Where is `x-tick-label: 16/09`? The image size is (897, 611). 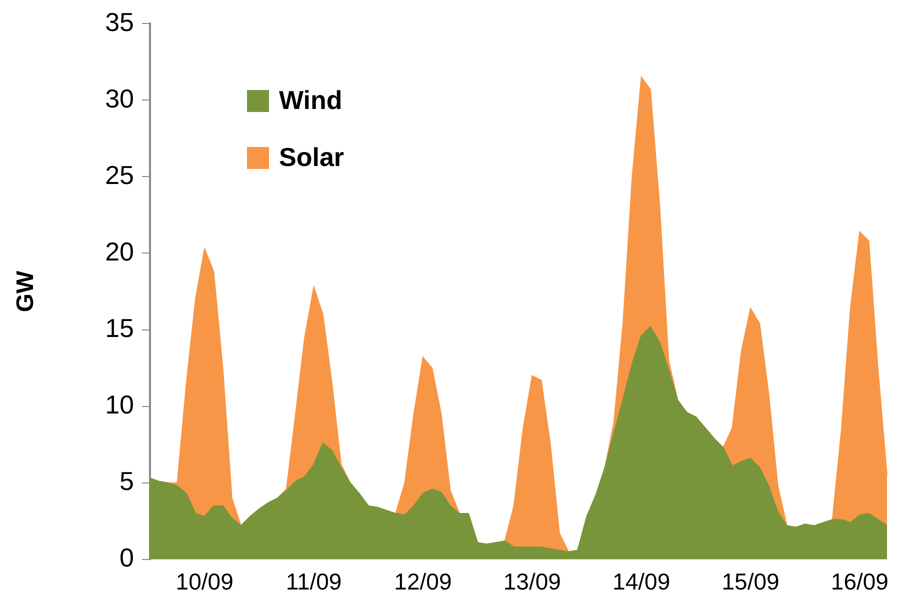 x-tick-label: 16/09 is located at coordinates (859, 581).